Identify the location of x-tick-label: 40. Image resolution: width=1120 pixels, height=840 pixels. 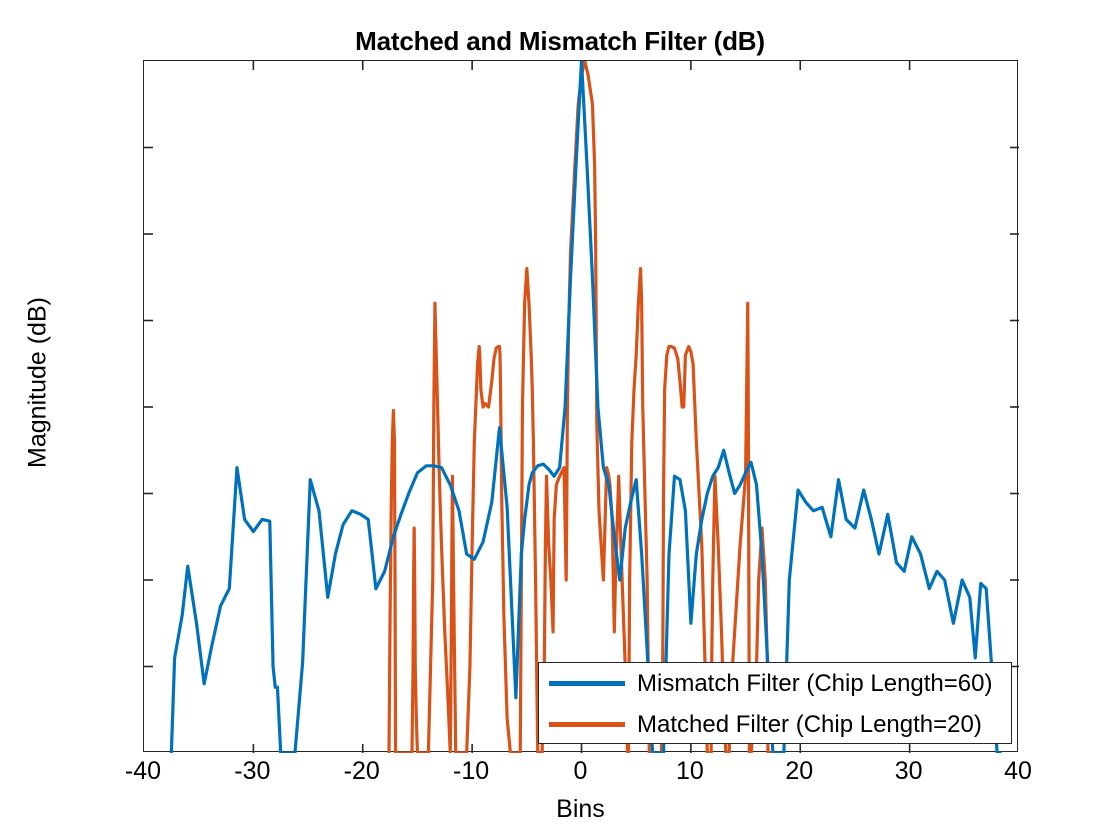
(1018, 771).